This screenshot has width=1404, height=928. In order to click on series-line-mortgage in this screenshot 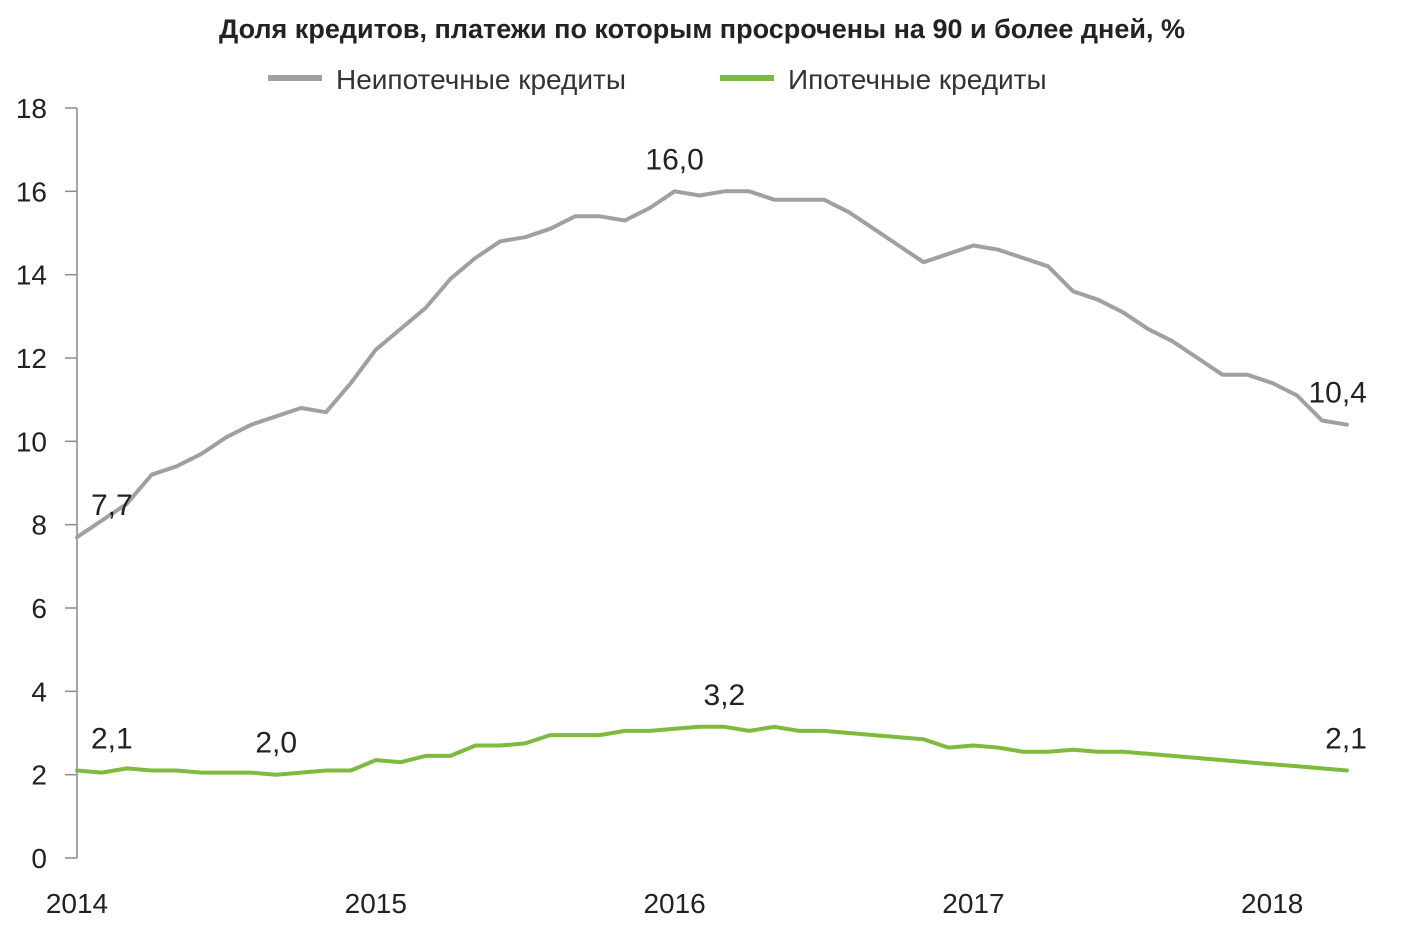, I will do `click(712, 750)`.